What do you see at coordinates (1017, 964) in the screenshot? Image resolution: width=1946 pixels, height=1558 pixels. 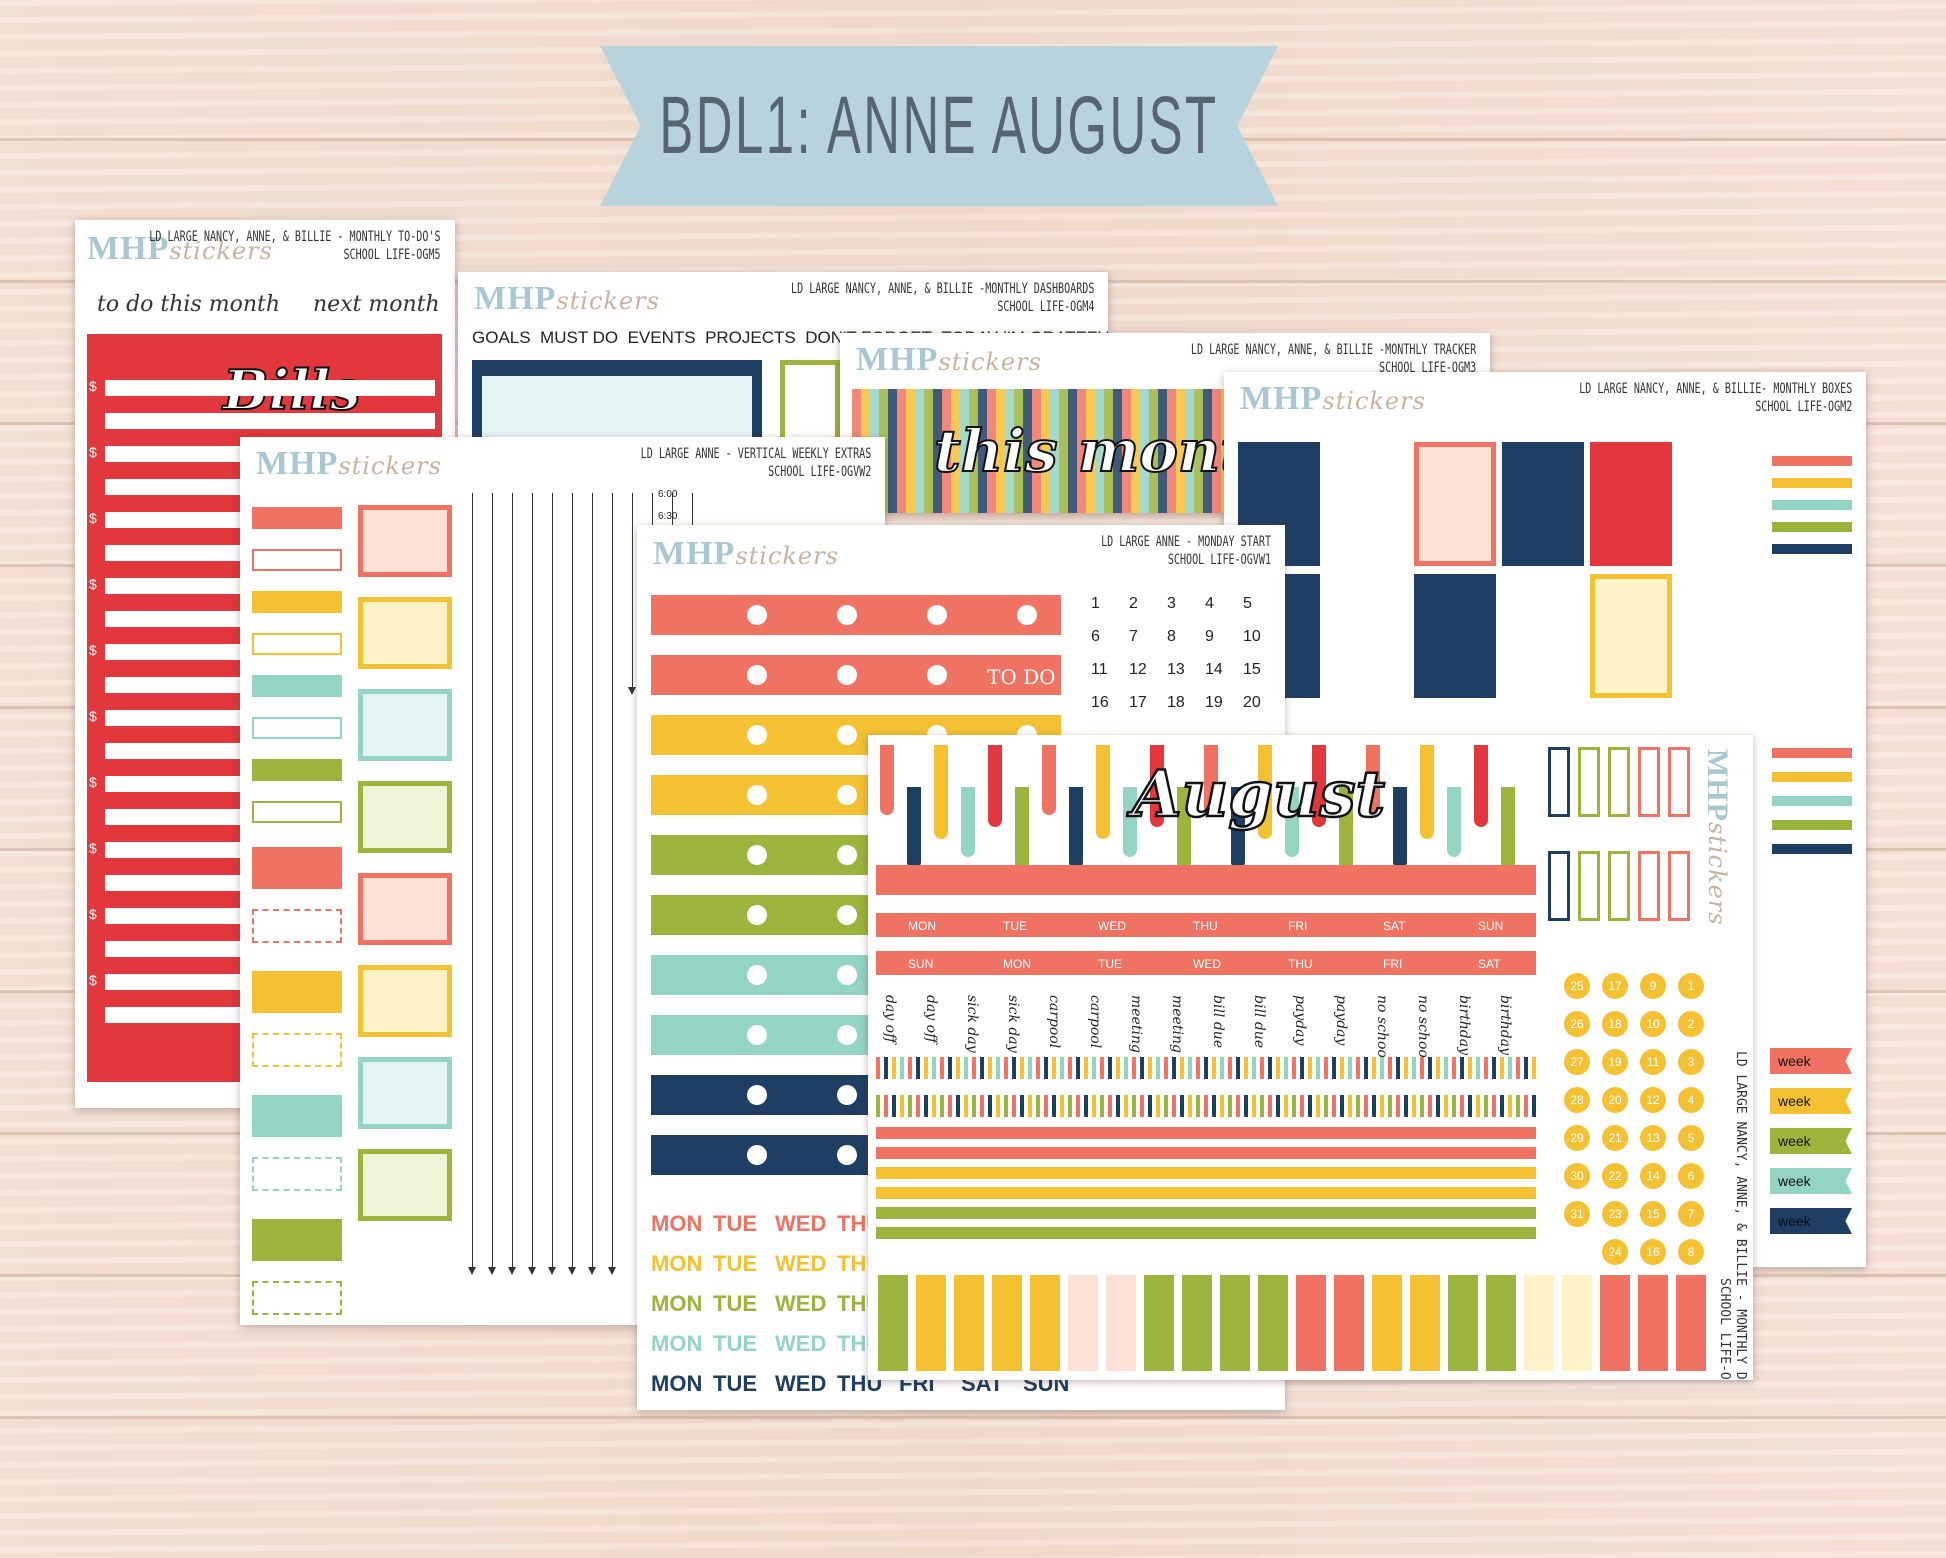 I see `weekday-label: MON` at bounding box center [1017, 964].